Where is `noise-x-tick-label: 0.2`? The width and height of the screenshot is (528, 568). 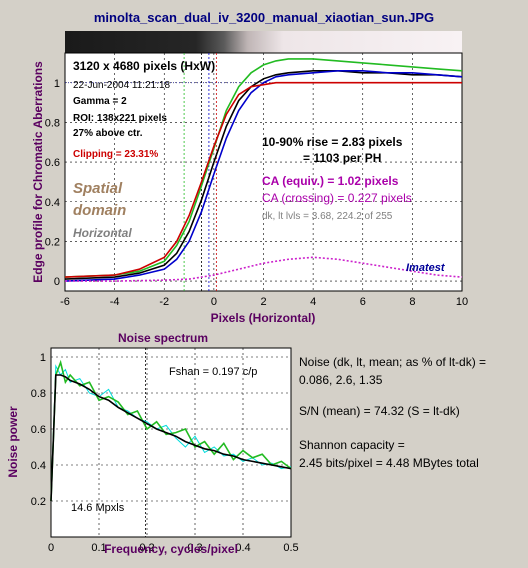
noise-x-tick-label: 0.2 is located at coordinates (146, 548).